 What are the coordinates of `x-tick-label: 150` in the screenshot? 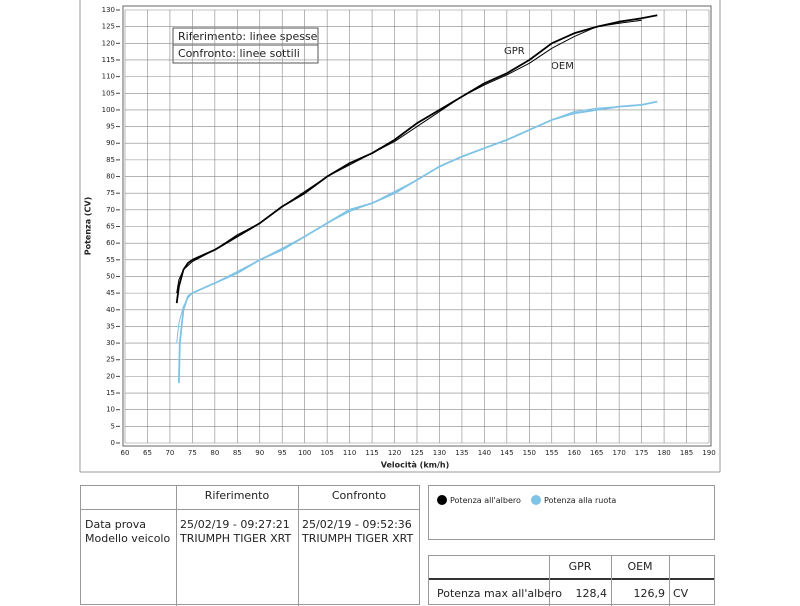 It's located at (529, 453).